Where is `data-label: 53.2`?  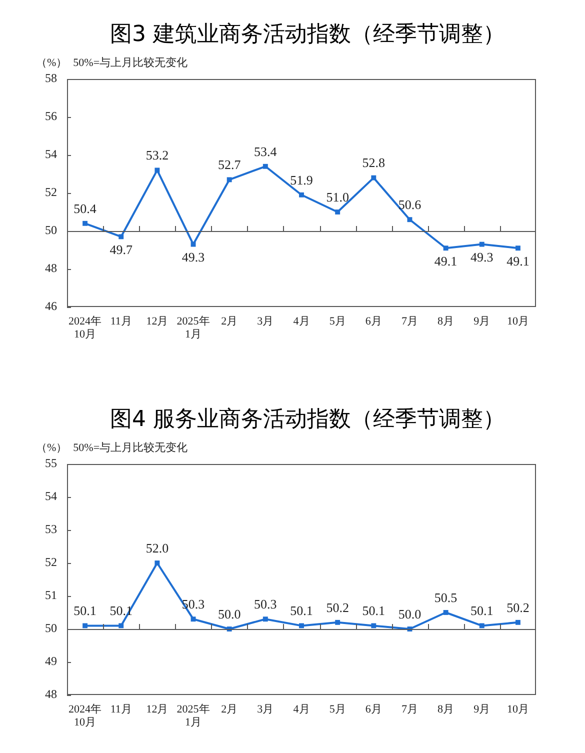 data-label: 53.2 is located at coordinates (157, 155).